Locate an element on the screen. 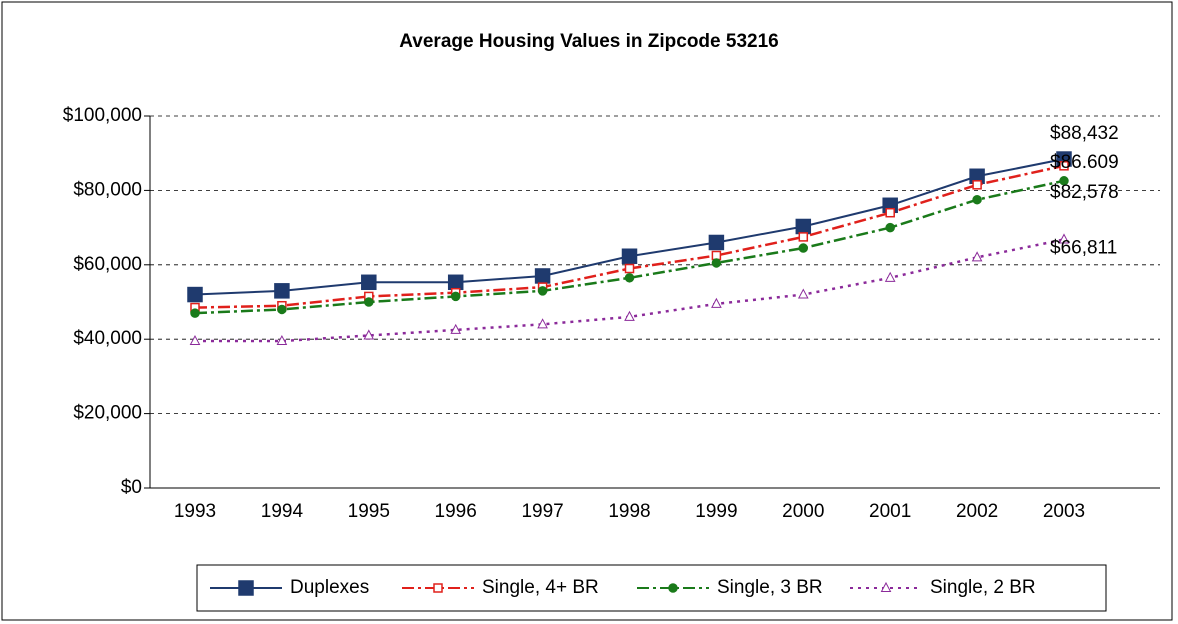 Image resolution: width=1178 pixels, height=624 pixels. x-tick-label: 1993 is located at coordinates (195, 511).